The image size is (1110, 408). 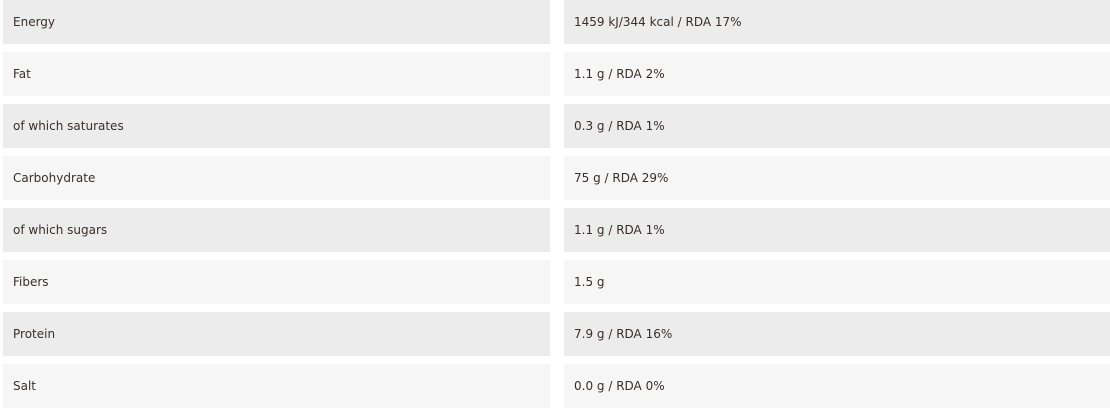 I want to click on nutrient-name: Energy, so click(x=276, y=22).